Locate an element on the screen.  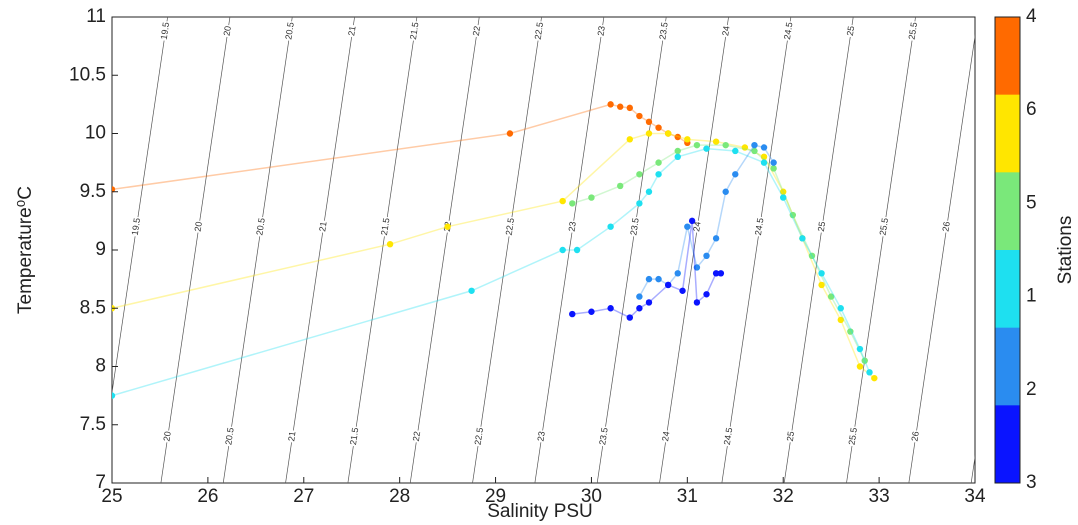
y-tick-label: 9 is located at coordinates (100, 249).